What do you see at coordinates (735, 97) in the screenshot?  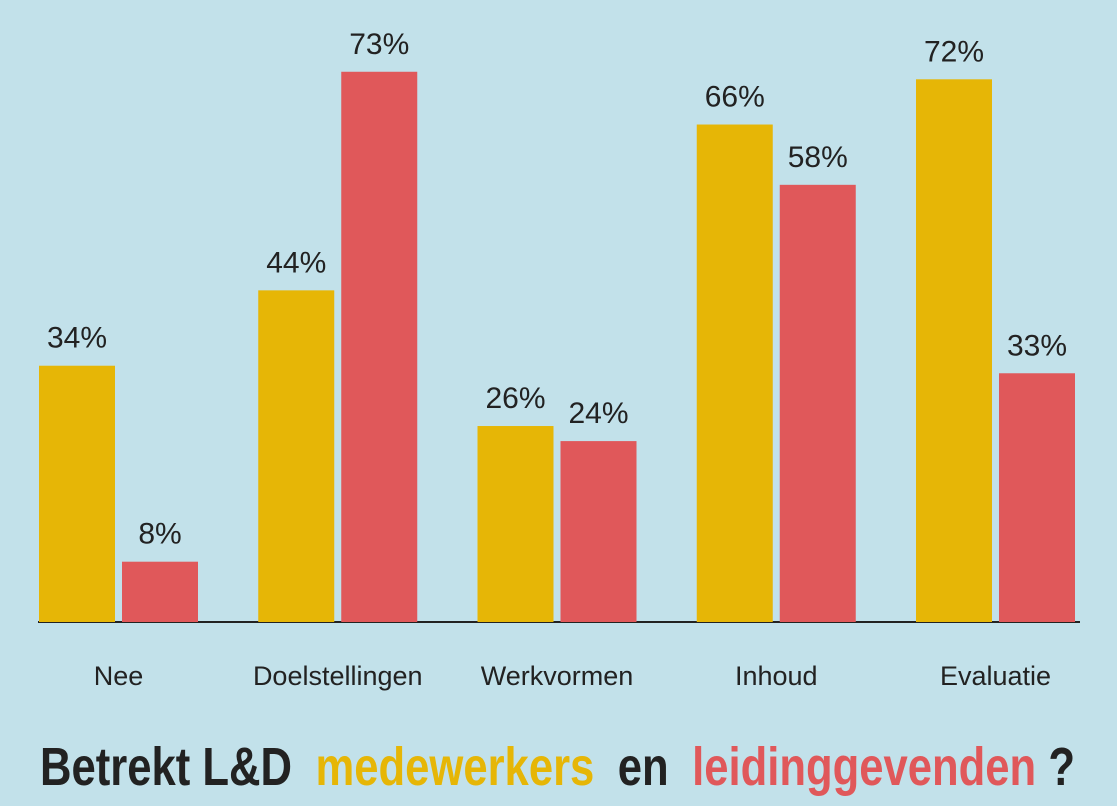 I see `value-label: 66%` at bounding box center [735, 97].